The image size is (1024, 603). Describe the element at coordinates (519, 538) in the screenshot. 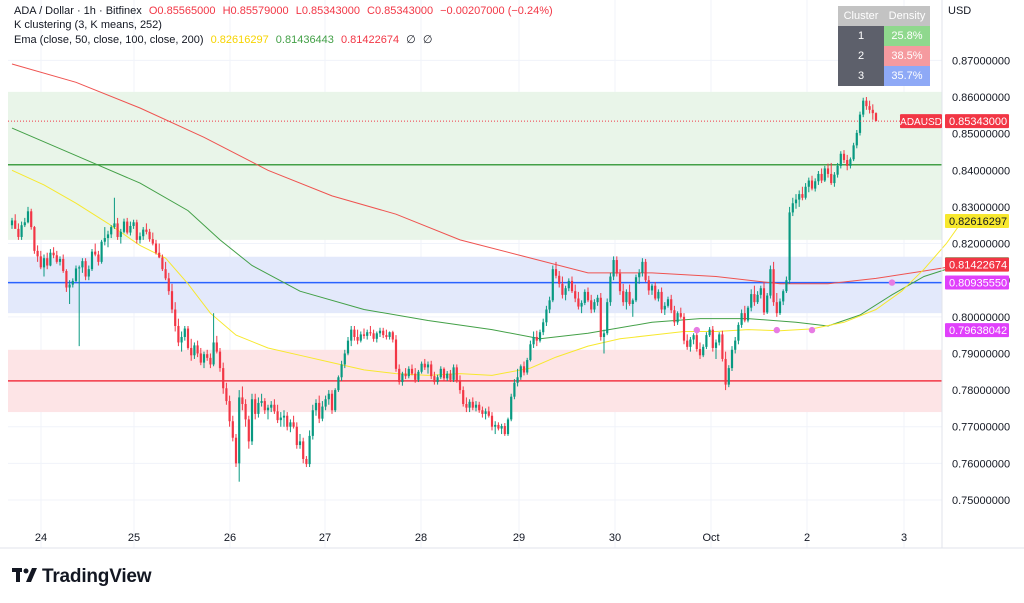

I see `x-tick-label: 29` at that location.